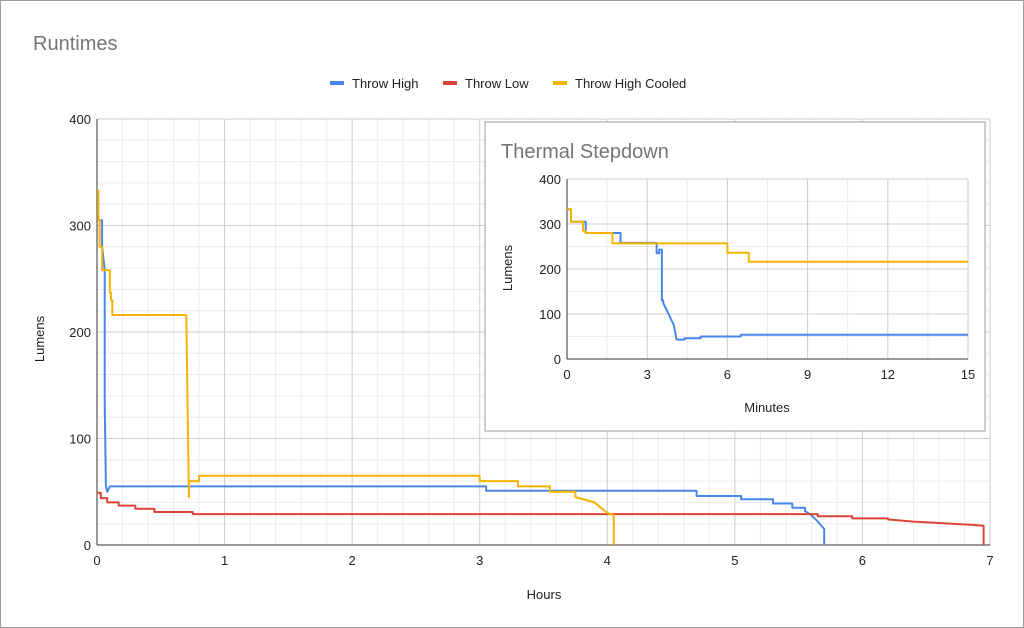 Image resolution: width=1024 pixels, height=628 pixels. I want to click on inset-x-tick-label: 9, so click(807, 374).